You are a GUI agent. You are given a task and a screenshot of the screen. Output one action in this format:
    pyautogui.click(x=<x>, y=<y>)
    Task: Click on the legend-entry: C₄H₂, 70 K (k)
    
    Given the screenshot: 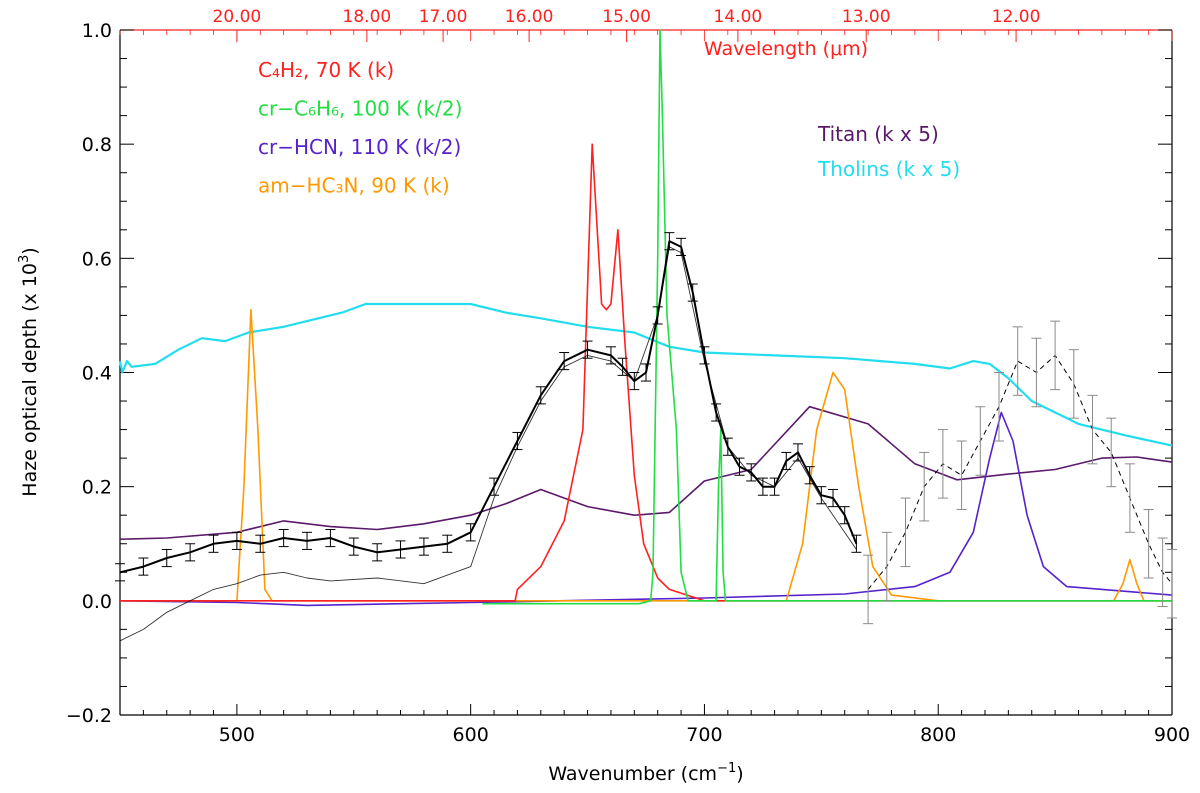 What is the action you would take?
    pyautogui.click(x=326, y=70)
    